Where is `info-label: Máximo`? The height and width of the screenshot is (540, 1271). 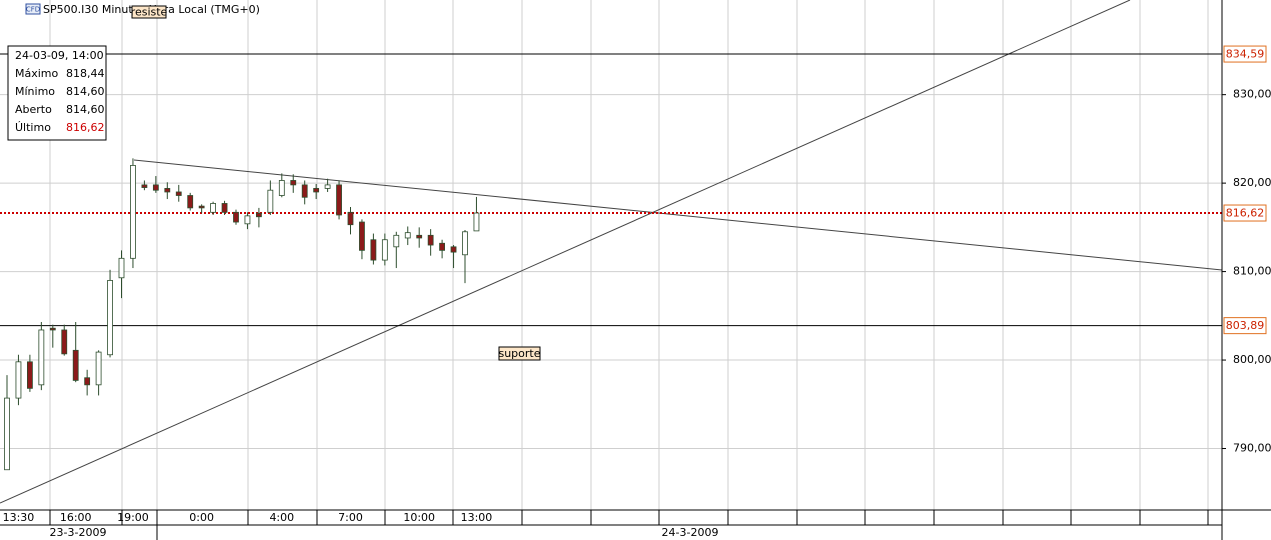
info-label: Máximo is located at coordinates (37, 73).